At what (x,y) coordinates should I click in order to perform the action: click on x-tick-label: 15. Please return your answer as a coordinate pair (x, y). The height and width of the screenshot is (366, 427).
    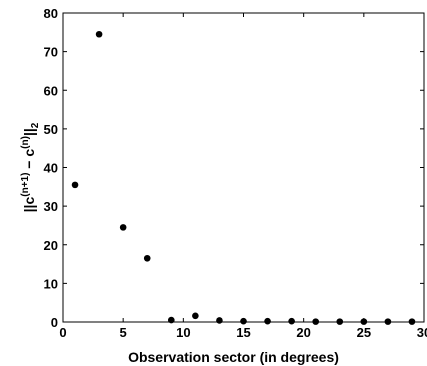
    Looking at the image, I should click on (243, 332).